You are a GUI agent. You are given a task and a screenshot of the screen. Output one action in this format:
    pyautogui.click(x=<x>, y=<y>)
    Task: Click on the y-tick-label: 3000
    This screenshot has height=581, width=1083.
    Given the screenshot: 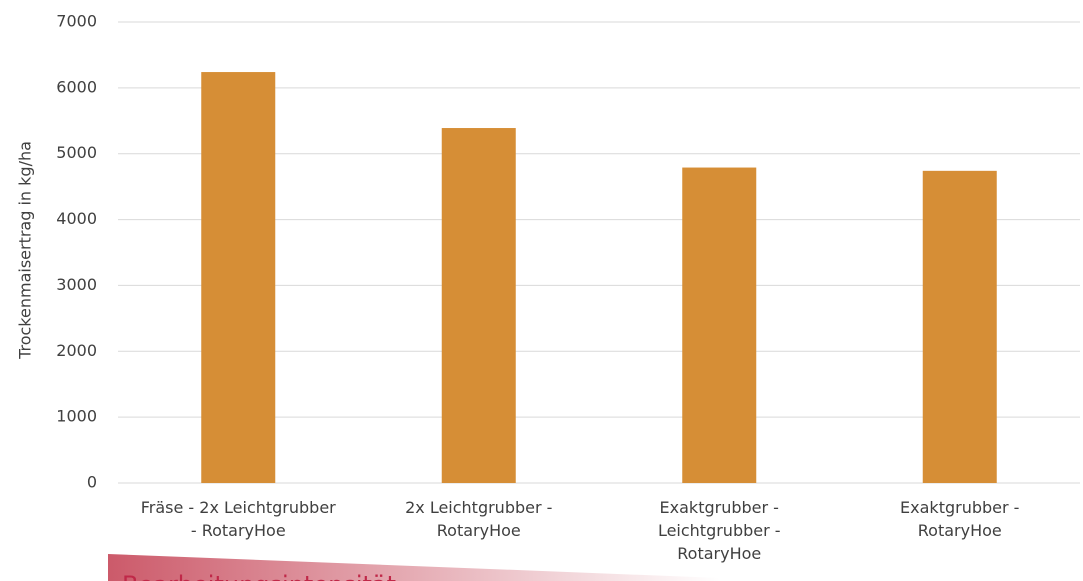 What is the action you would take?
    pyautogui.click(x=76, y=284)
    